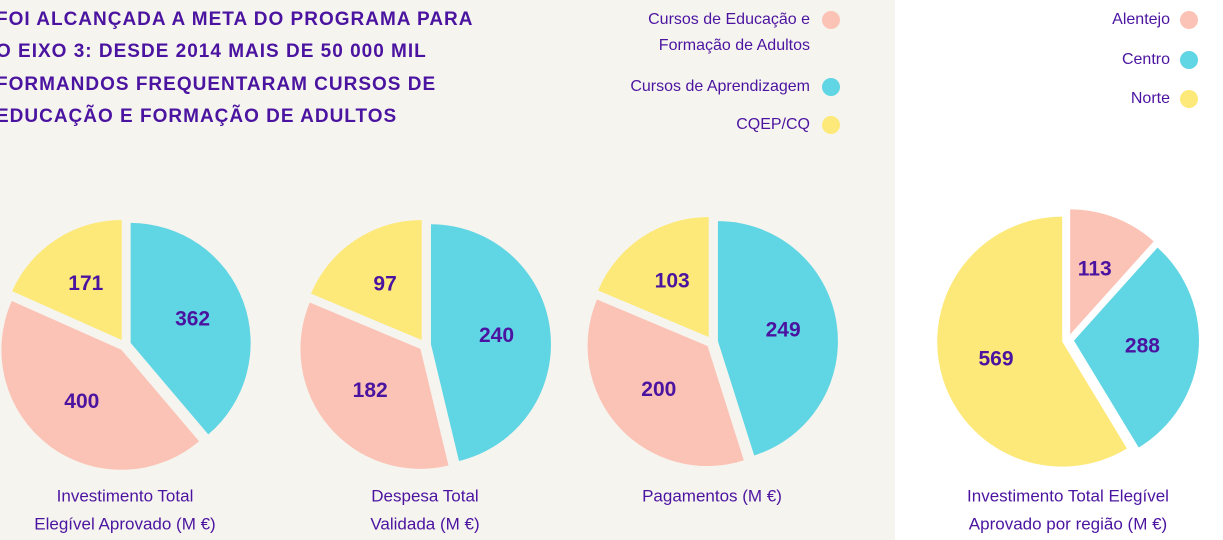 The width and height of the screenshot is (1223, 540). I want to click on slice-value: 113, so click(1095, 269).